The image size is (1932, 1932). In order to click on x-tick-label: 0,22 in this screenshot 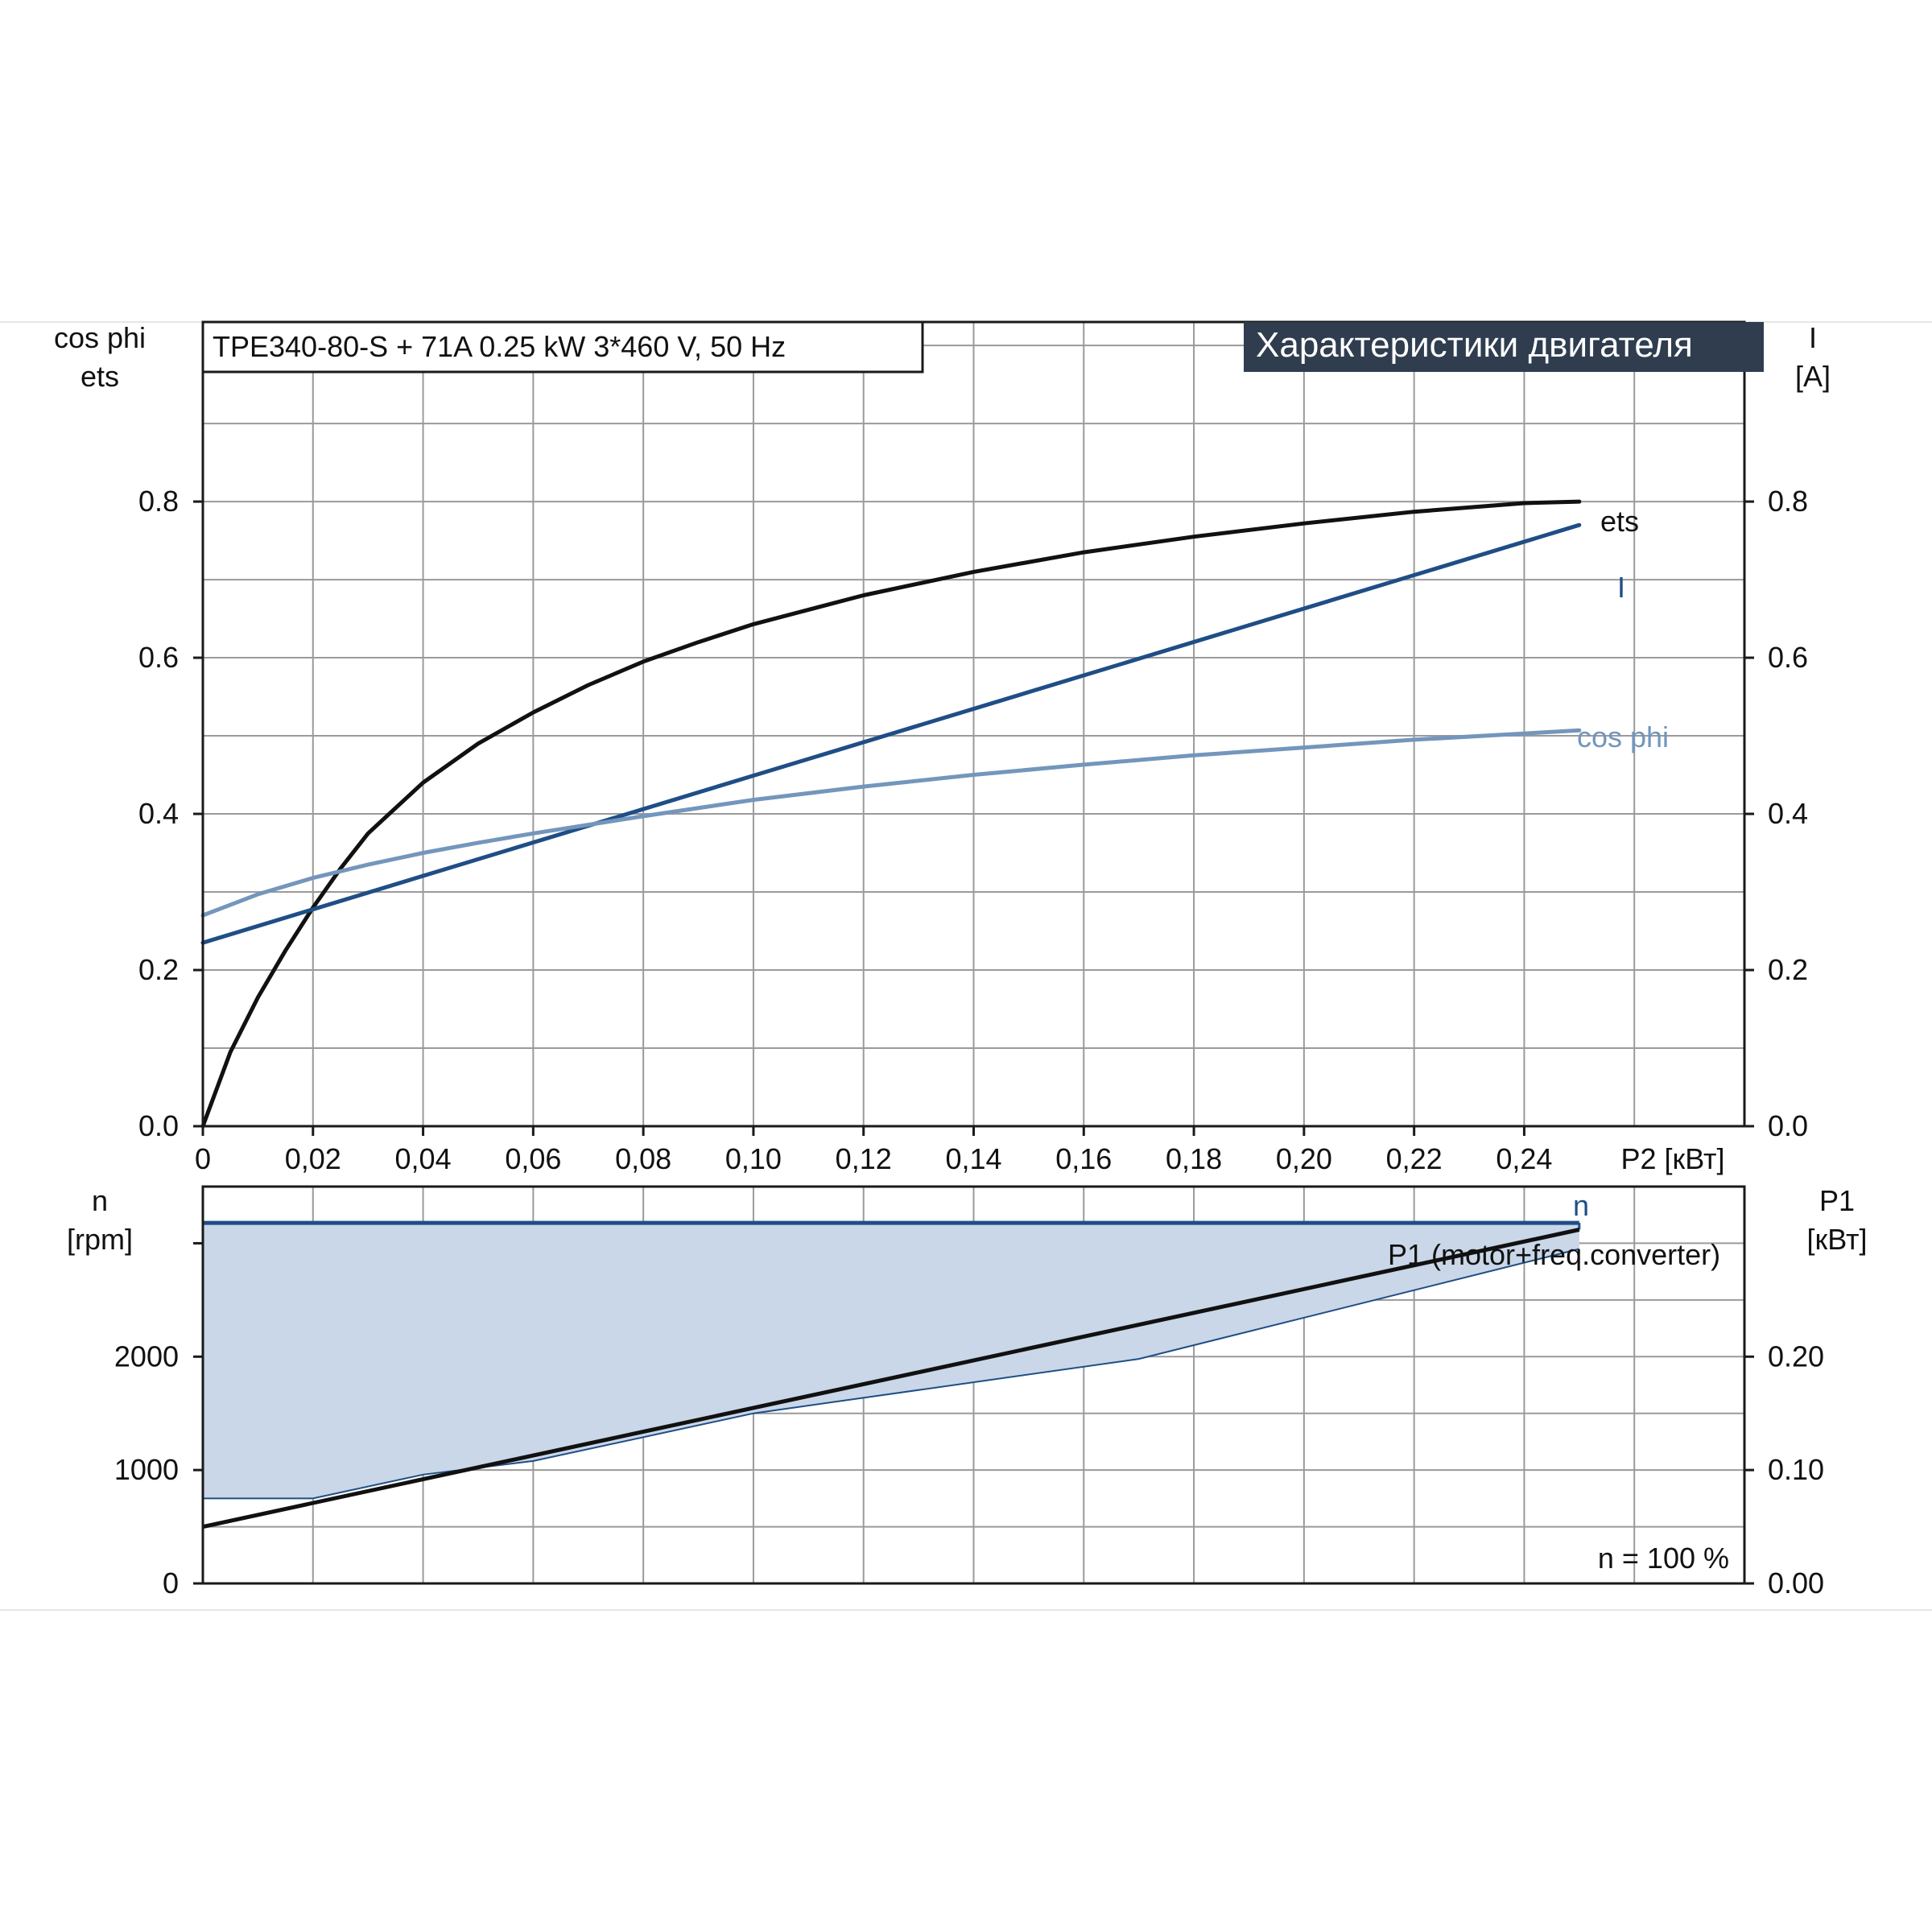, I will do `click(1414, 1158)`.